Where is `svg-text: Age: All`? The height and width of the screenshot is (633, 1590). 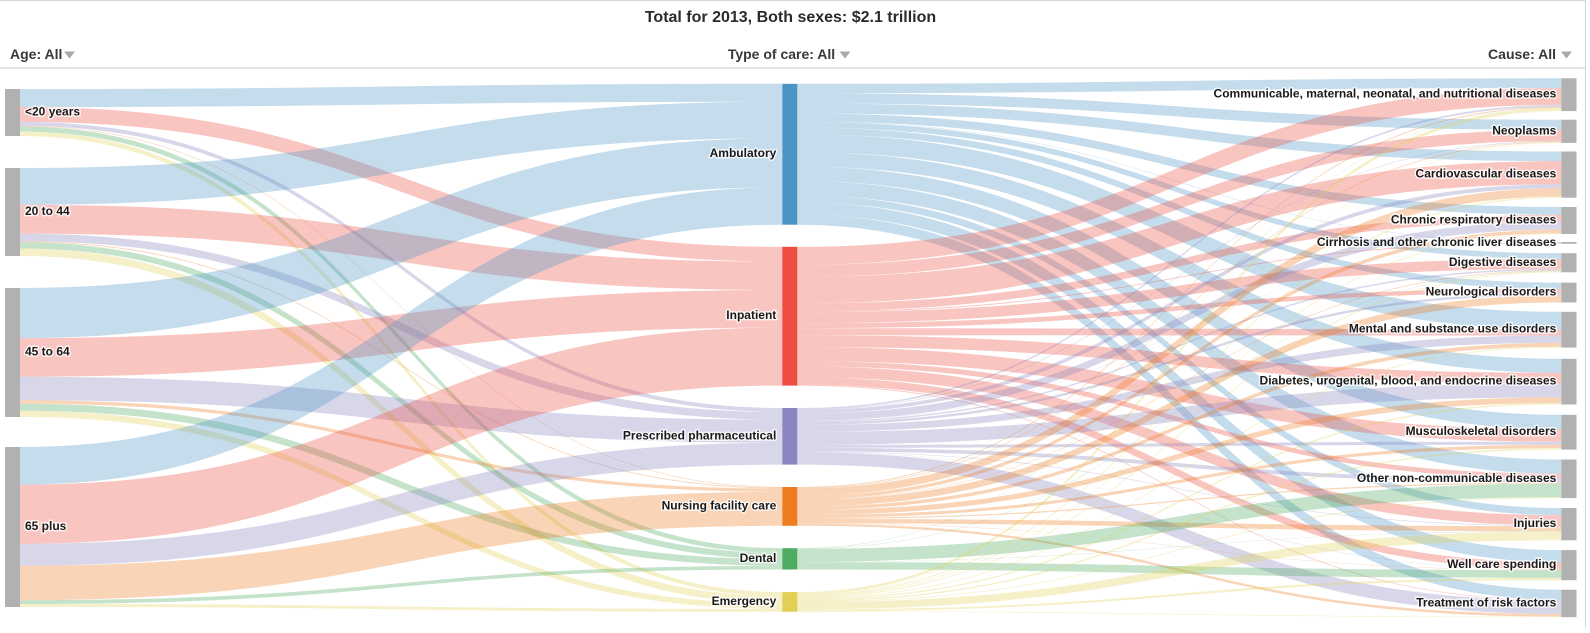
svg-text: Age: All is located at coordinates (36, 54).